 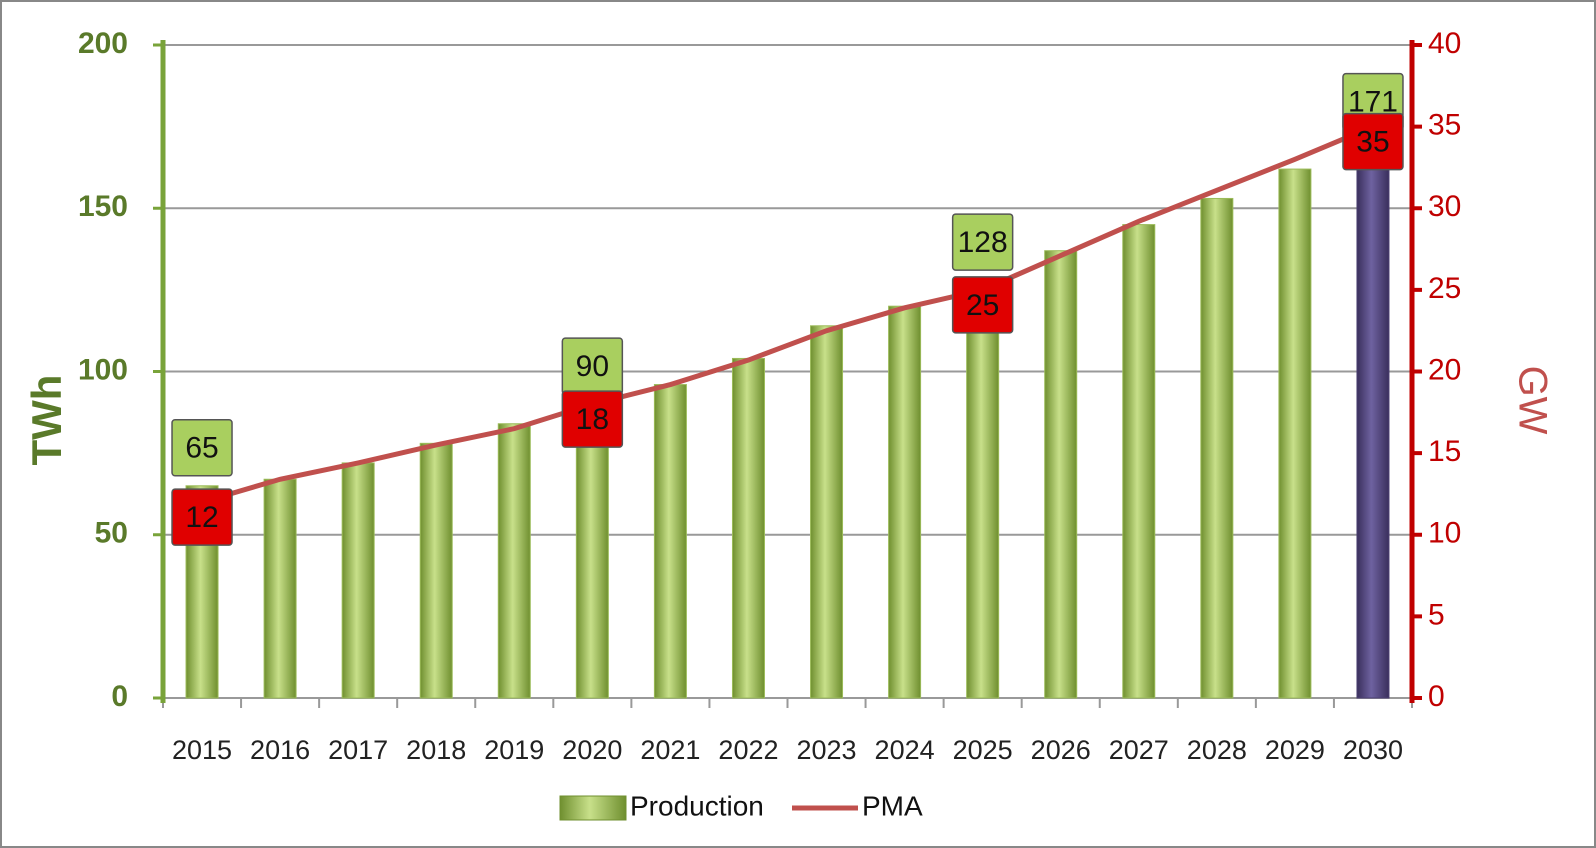 I want to click on data-label: 128, so click(x=983, y=242).